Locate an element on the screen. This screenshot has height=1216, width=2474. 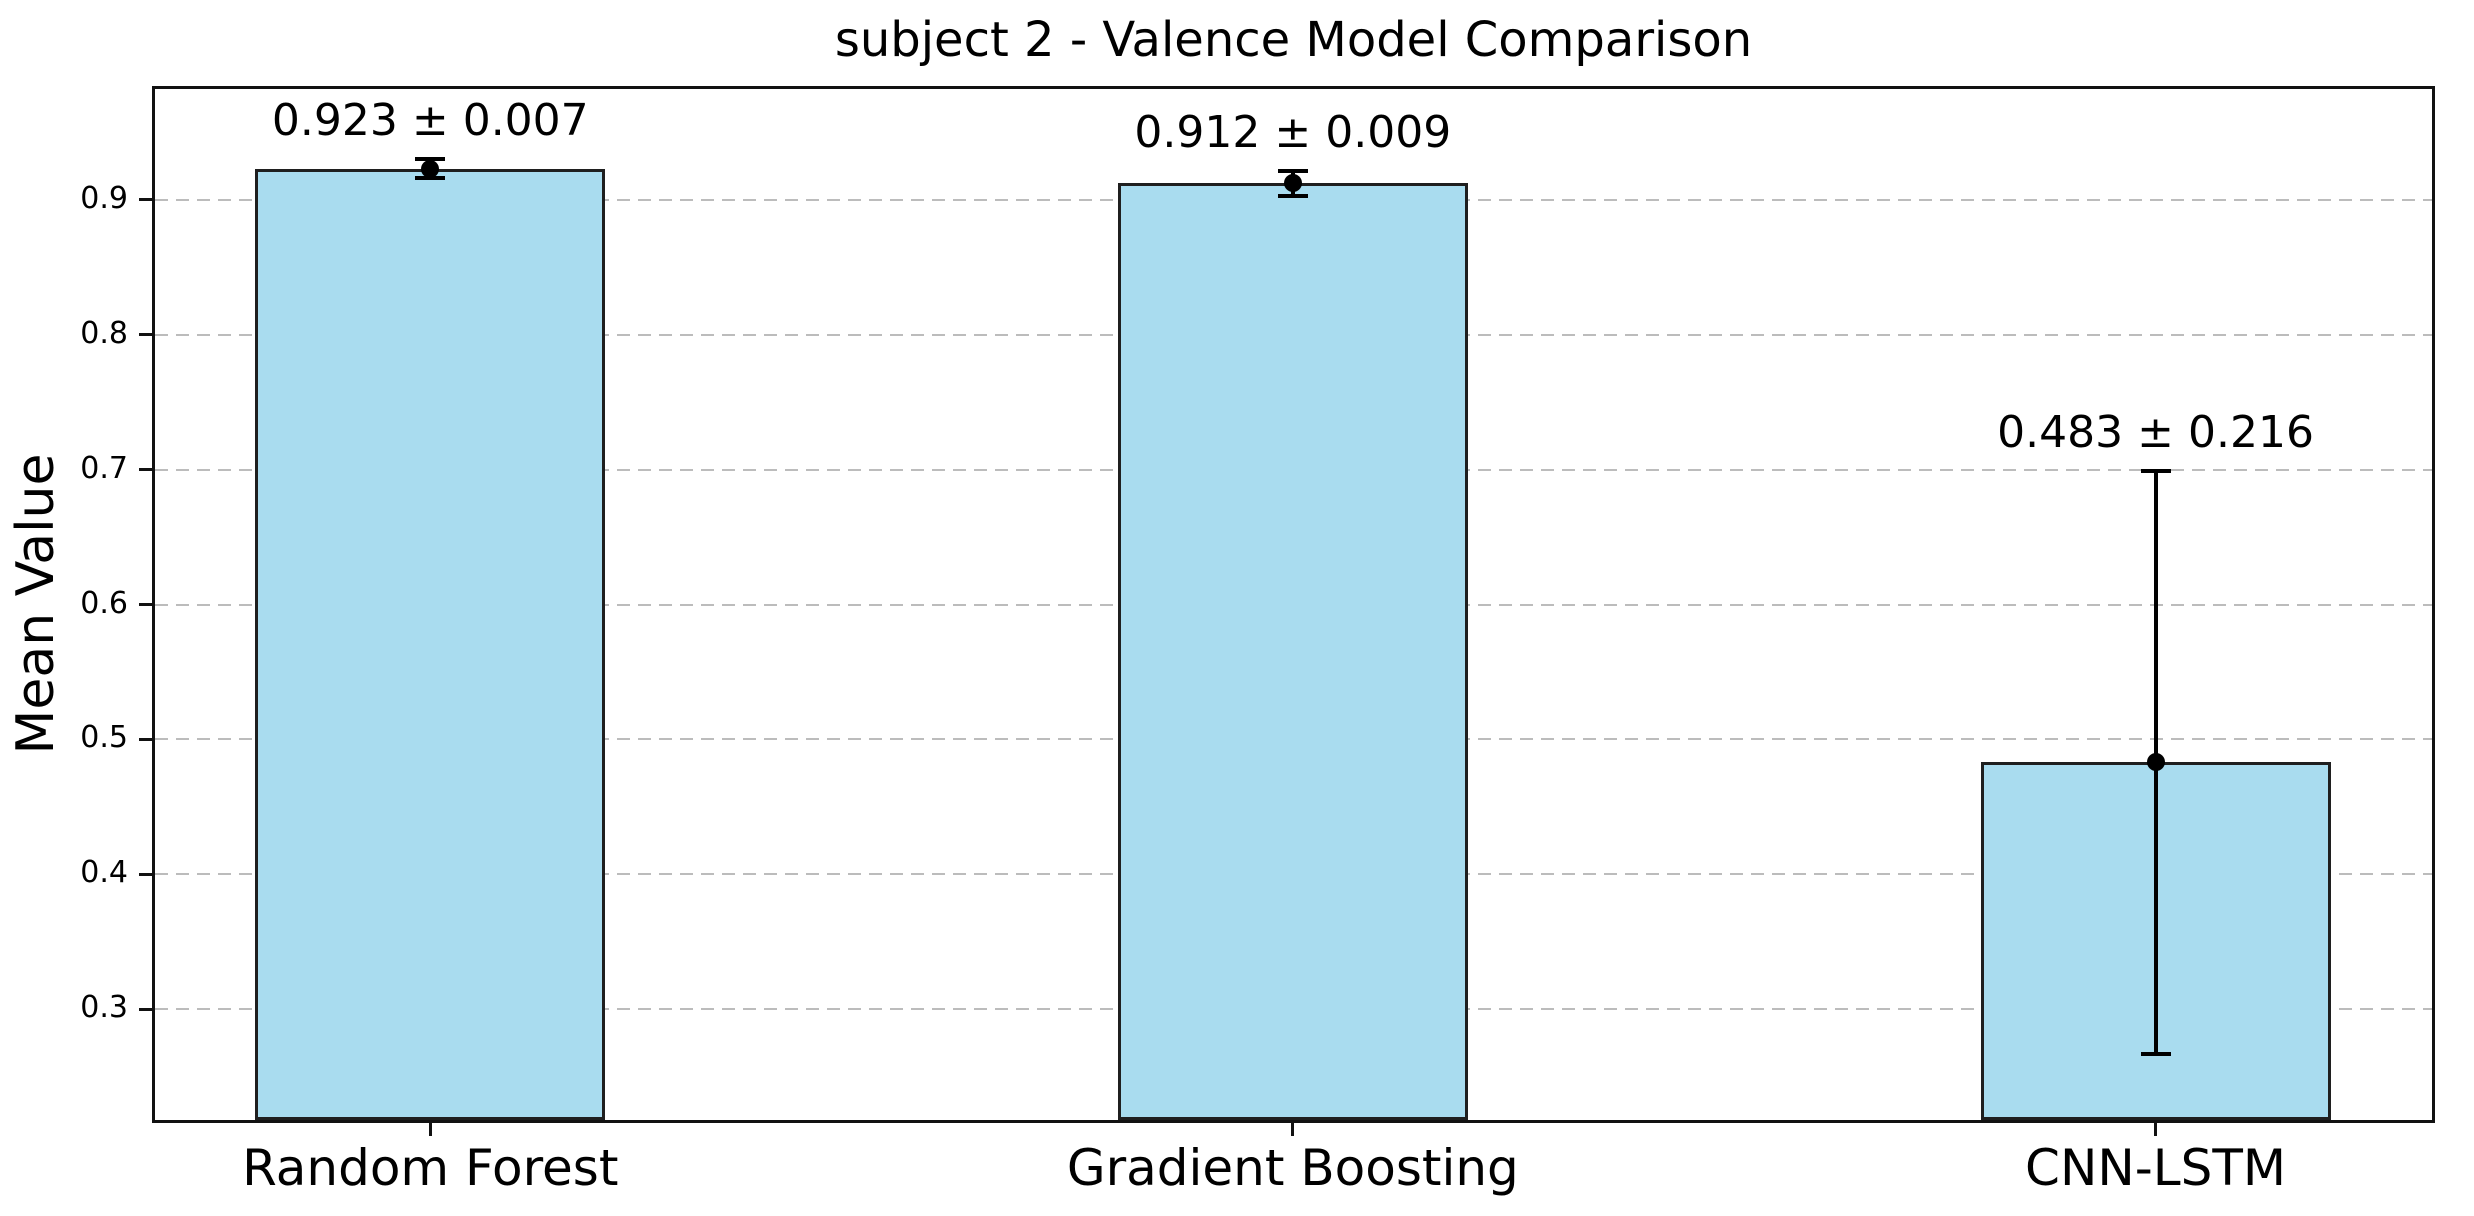
chart-title: subject 2 - Valence Model Comparison is located at coordinates (1293, 40).